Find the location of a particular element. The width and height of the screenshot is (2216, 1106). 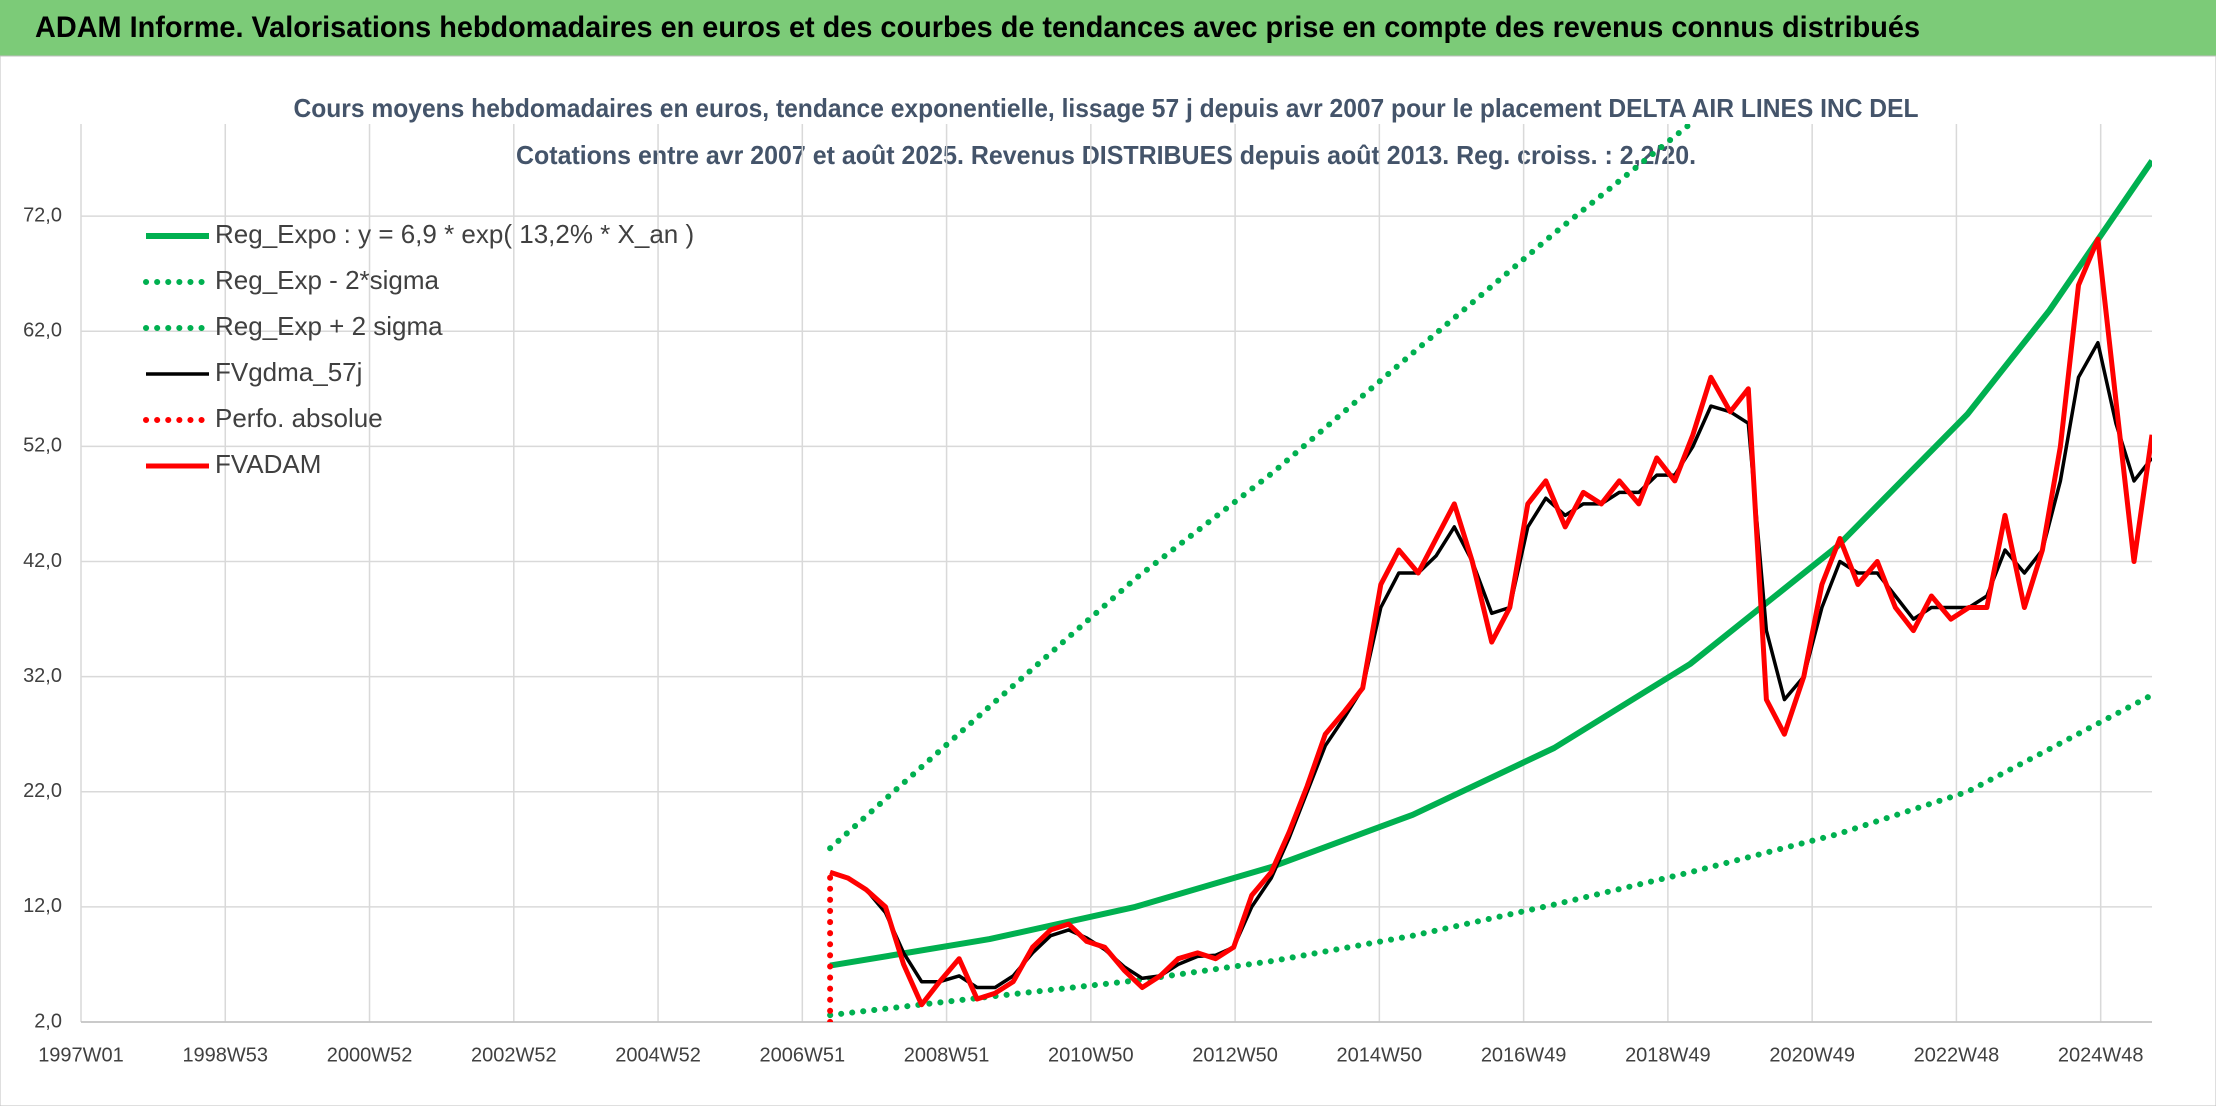

y-tick-label: 22,0 is located at coordinates (42, 791).